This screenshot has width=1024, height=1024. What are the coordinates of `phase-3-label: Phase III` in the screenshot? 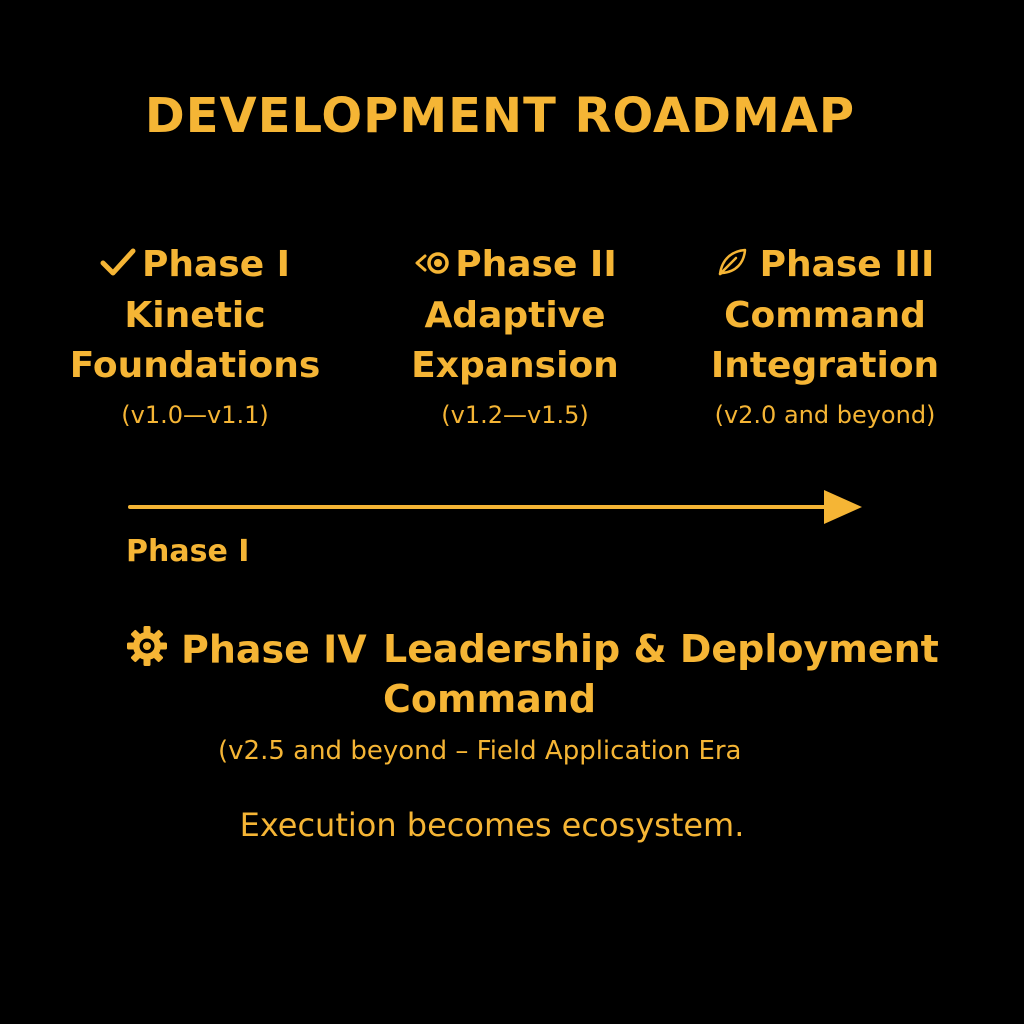 It's located at (847, 264).